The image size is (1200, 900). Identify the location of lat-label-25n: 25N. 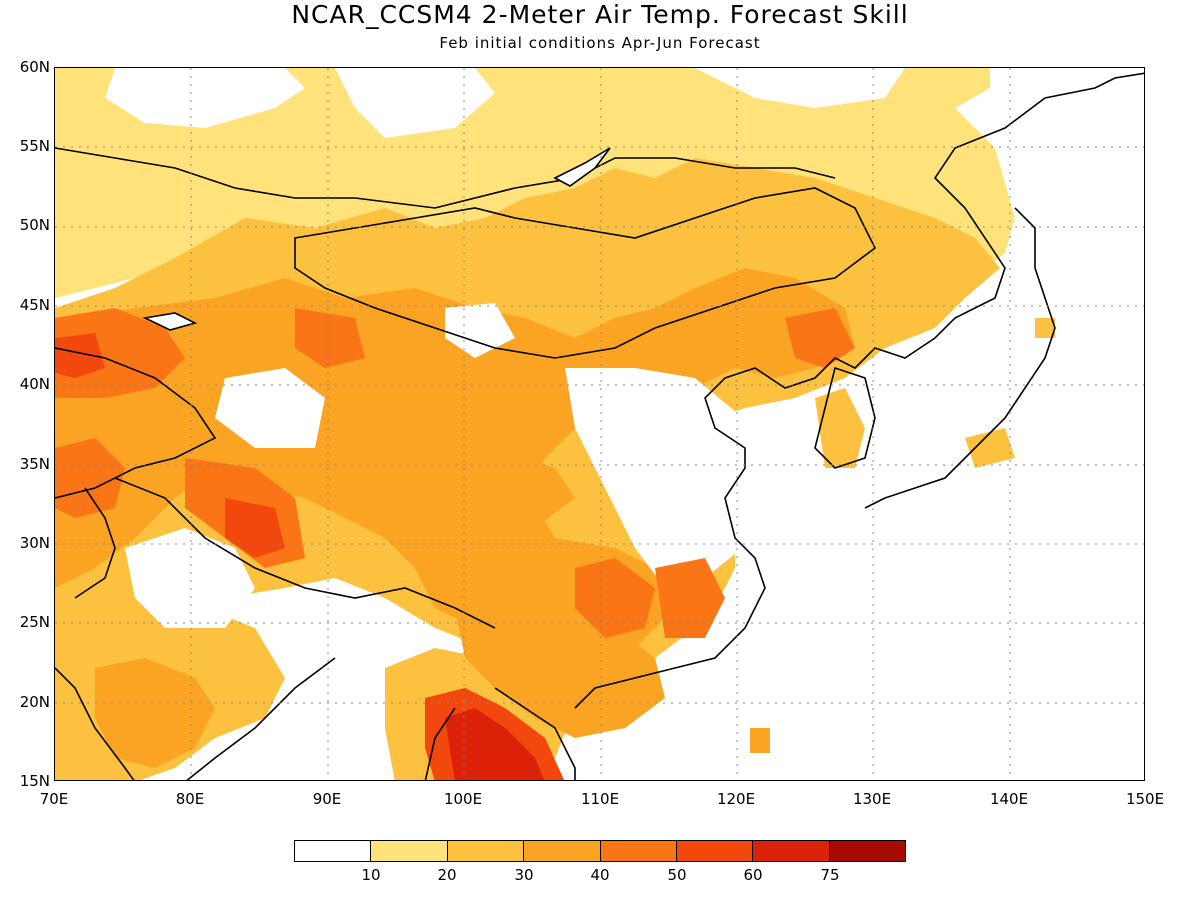
(34, 622).